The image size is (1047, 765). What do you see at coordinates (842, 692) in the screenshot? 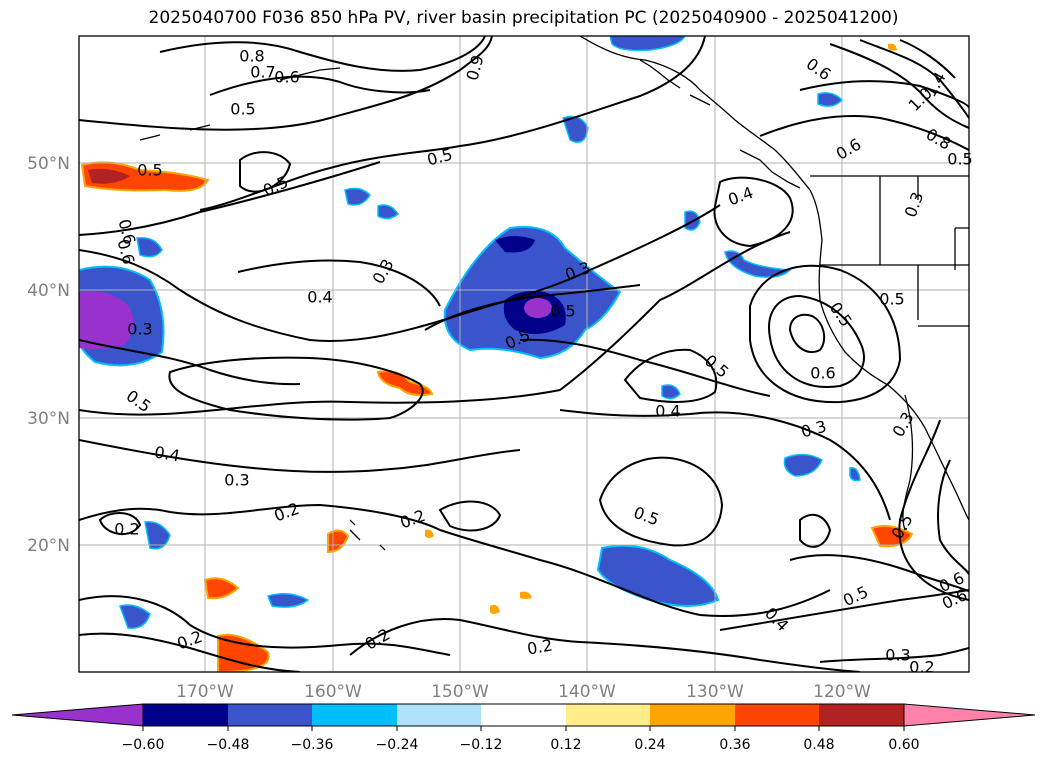
I see `longitude-label: 120°W` at bounding box center [842, 692].